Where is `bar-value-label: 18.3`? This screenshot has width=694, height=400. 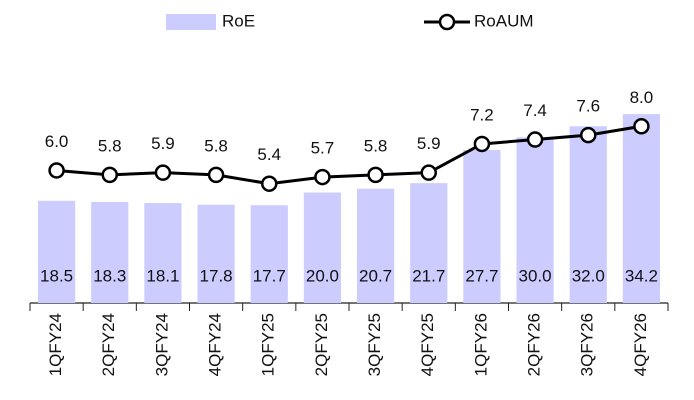 bar-value-label: 18.3 is located at coordinates (109, 275).